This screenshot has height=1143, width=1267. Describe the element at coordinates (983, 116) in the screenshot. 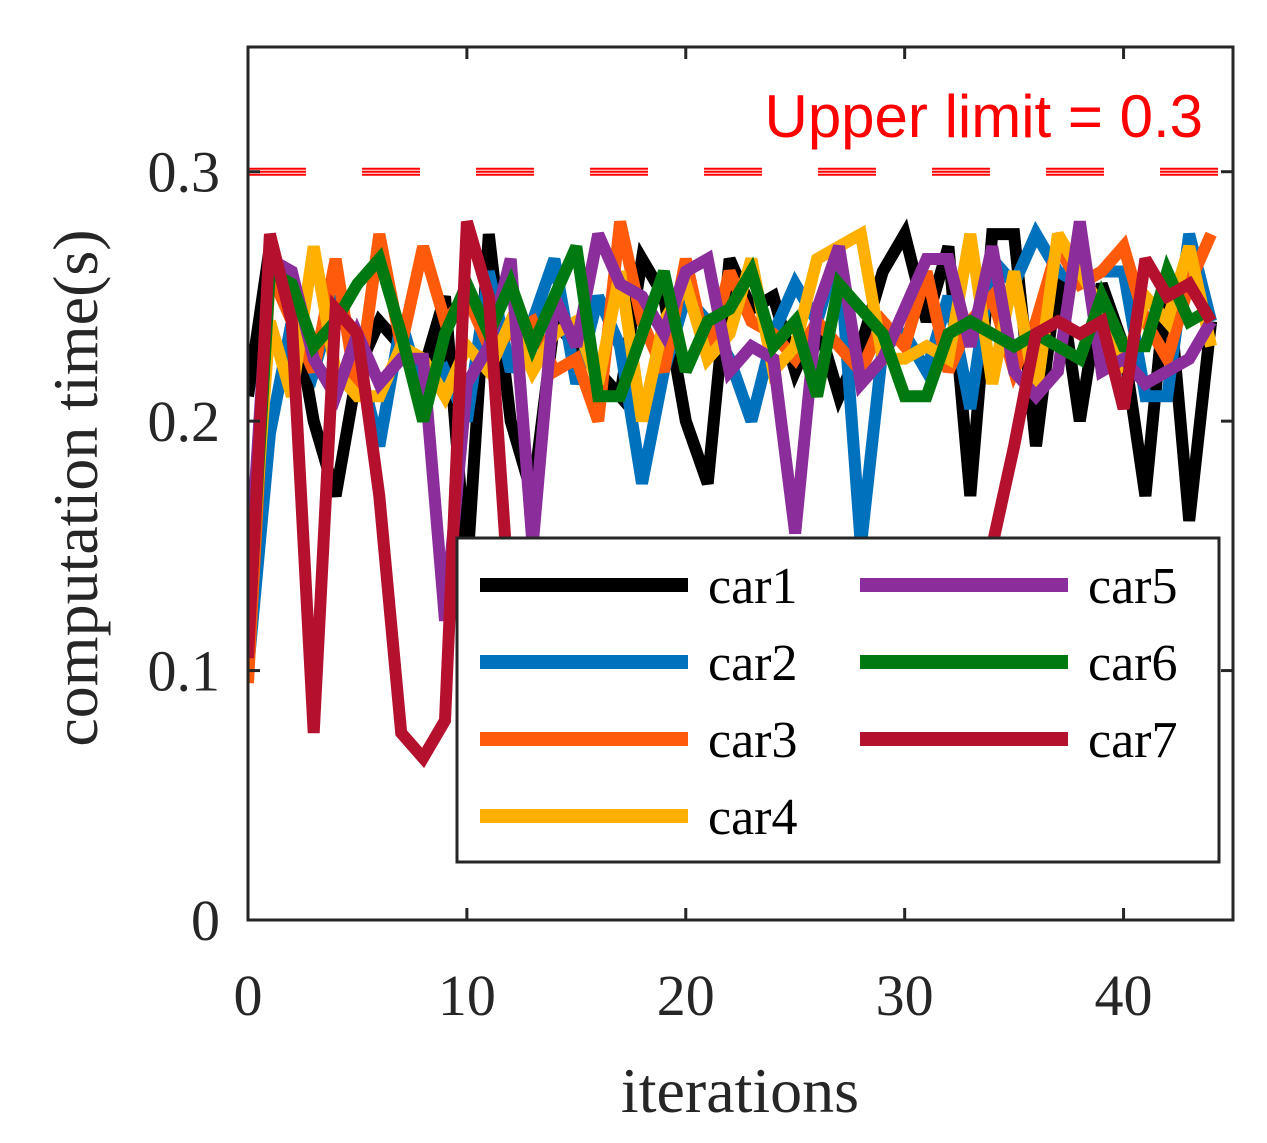

I see `upper-limit-annotation: Upper limit = 0.3` at that location.